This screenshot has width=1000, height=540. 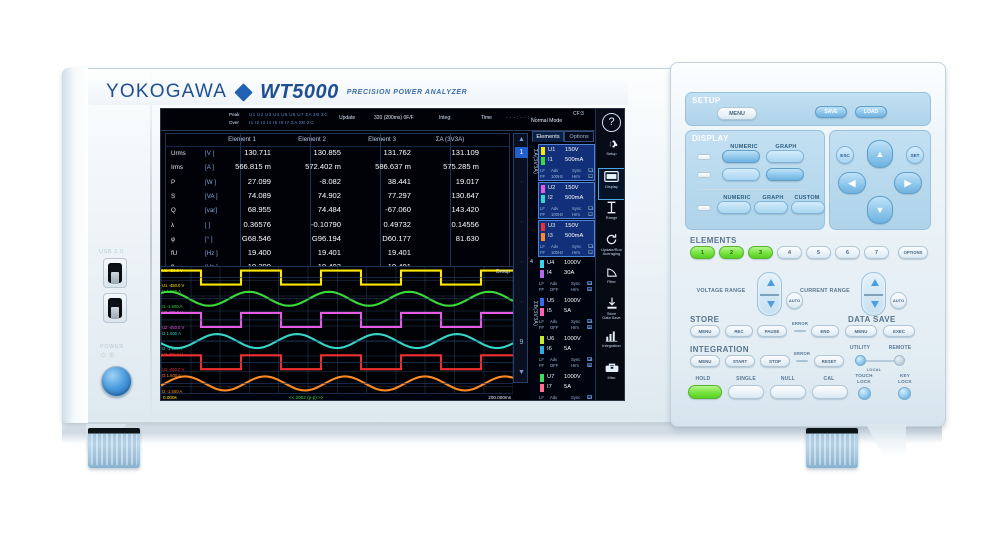 What do you see at coordinates (548, 136) in the screenshot?
I see `tab-elements: Elements` at bounding box center [548, 136].